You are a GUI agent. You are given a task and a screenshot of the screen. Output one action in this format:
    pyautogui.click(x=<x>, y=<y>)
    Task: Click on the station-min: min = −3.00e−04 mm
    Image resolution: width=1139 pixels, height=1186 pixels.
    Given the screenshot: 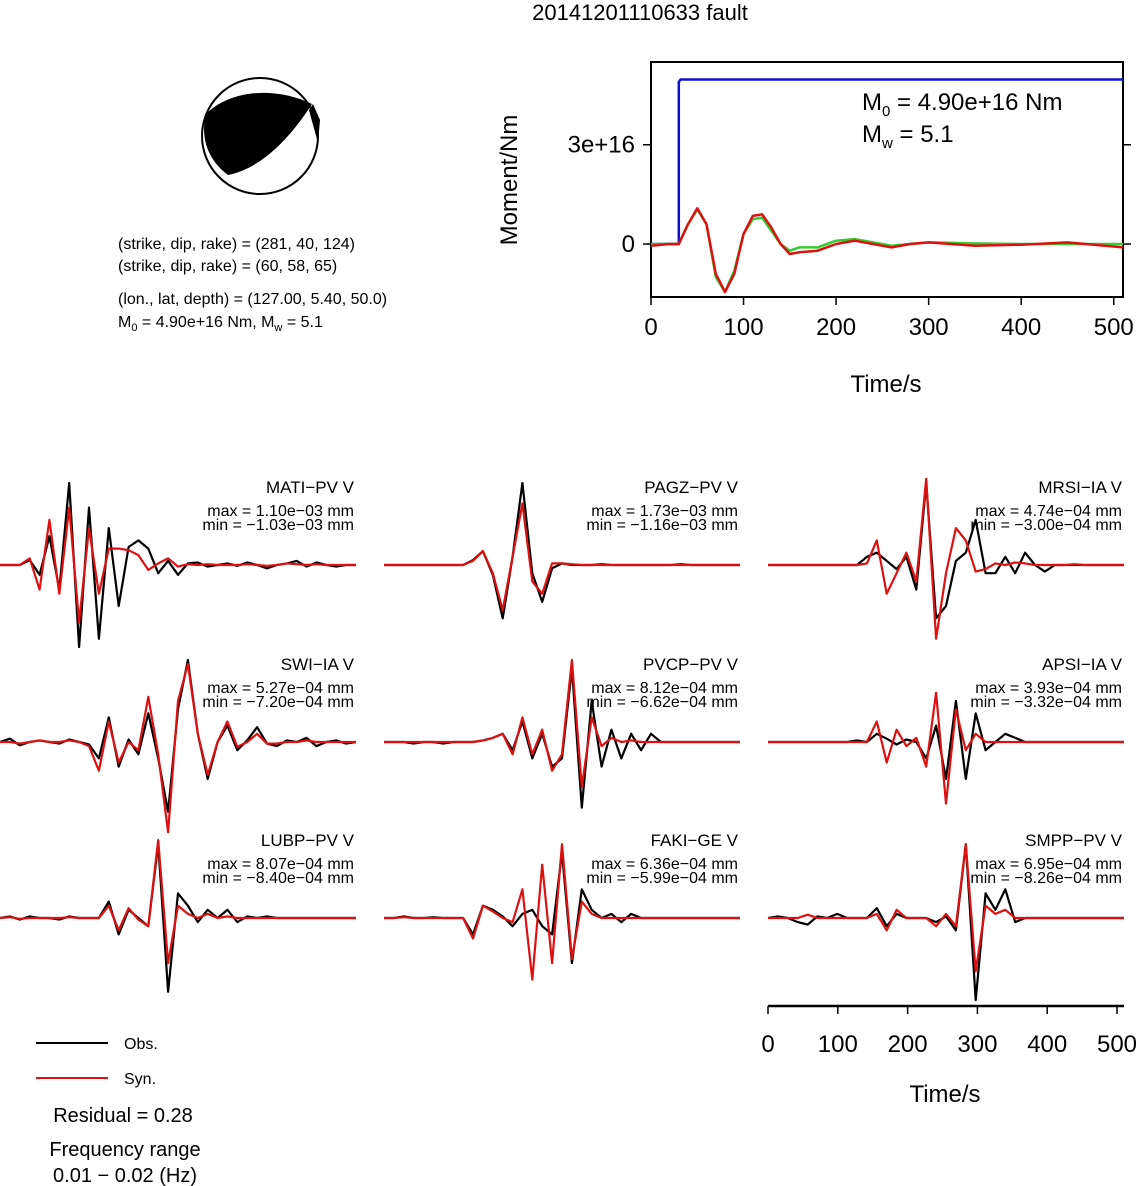 What is the action you would take?
    pyautogui.click(x=1046, y=525)
    